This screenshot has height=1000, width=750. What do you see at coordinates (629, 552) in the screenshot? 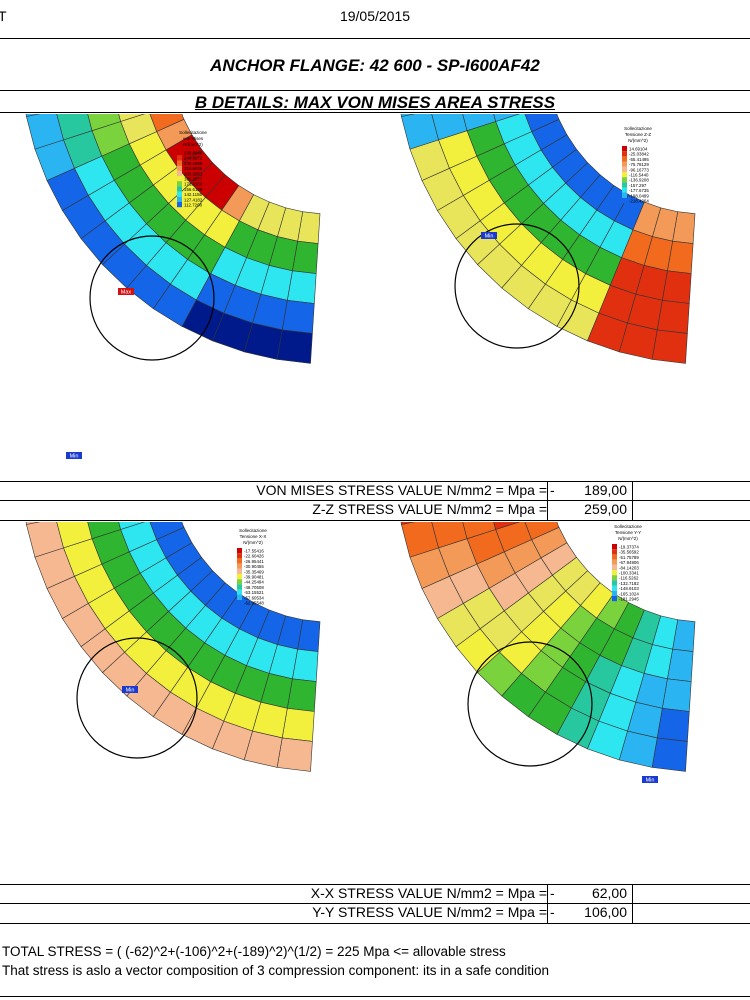
I see `legend-value: -35.56592` at bounding box center [629, 552].